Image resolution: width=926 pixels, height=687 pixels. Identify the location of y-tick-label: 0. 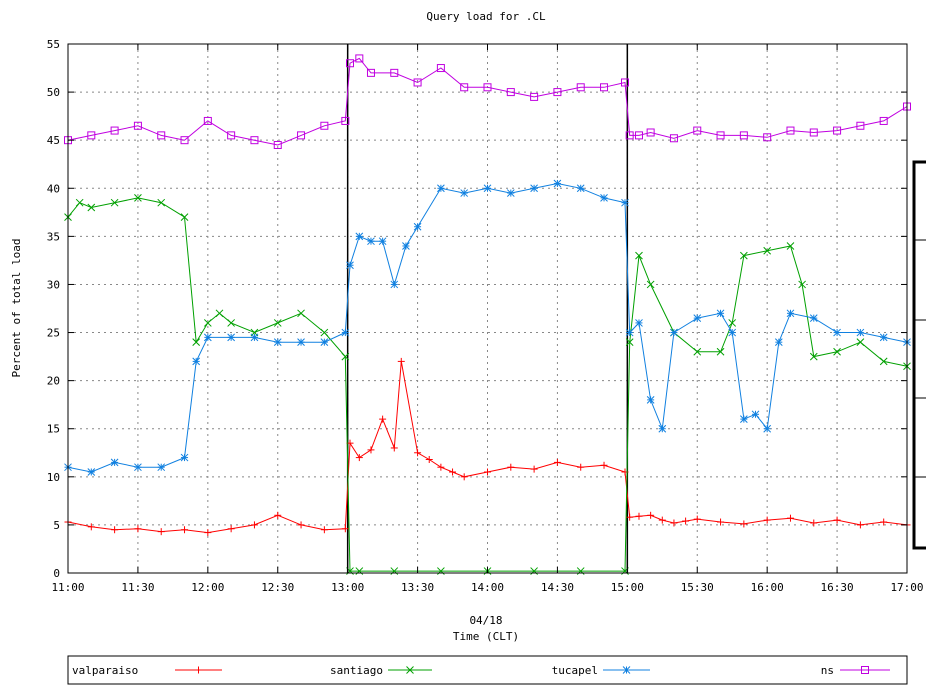
(56, 573).